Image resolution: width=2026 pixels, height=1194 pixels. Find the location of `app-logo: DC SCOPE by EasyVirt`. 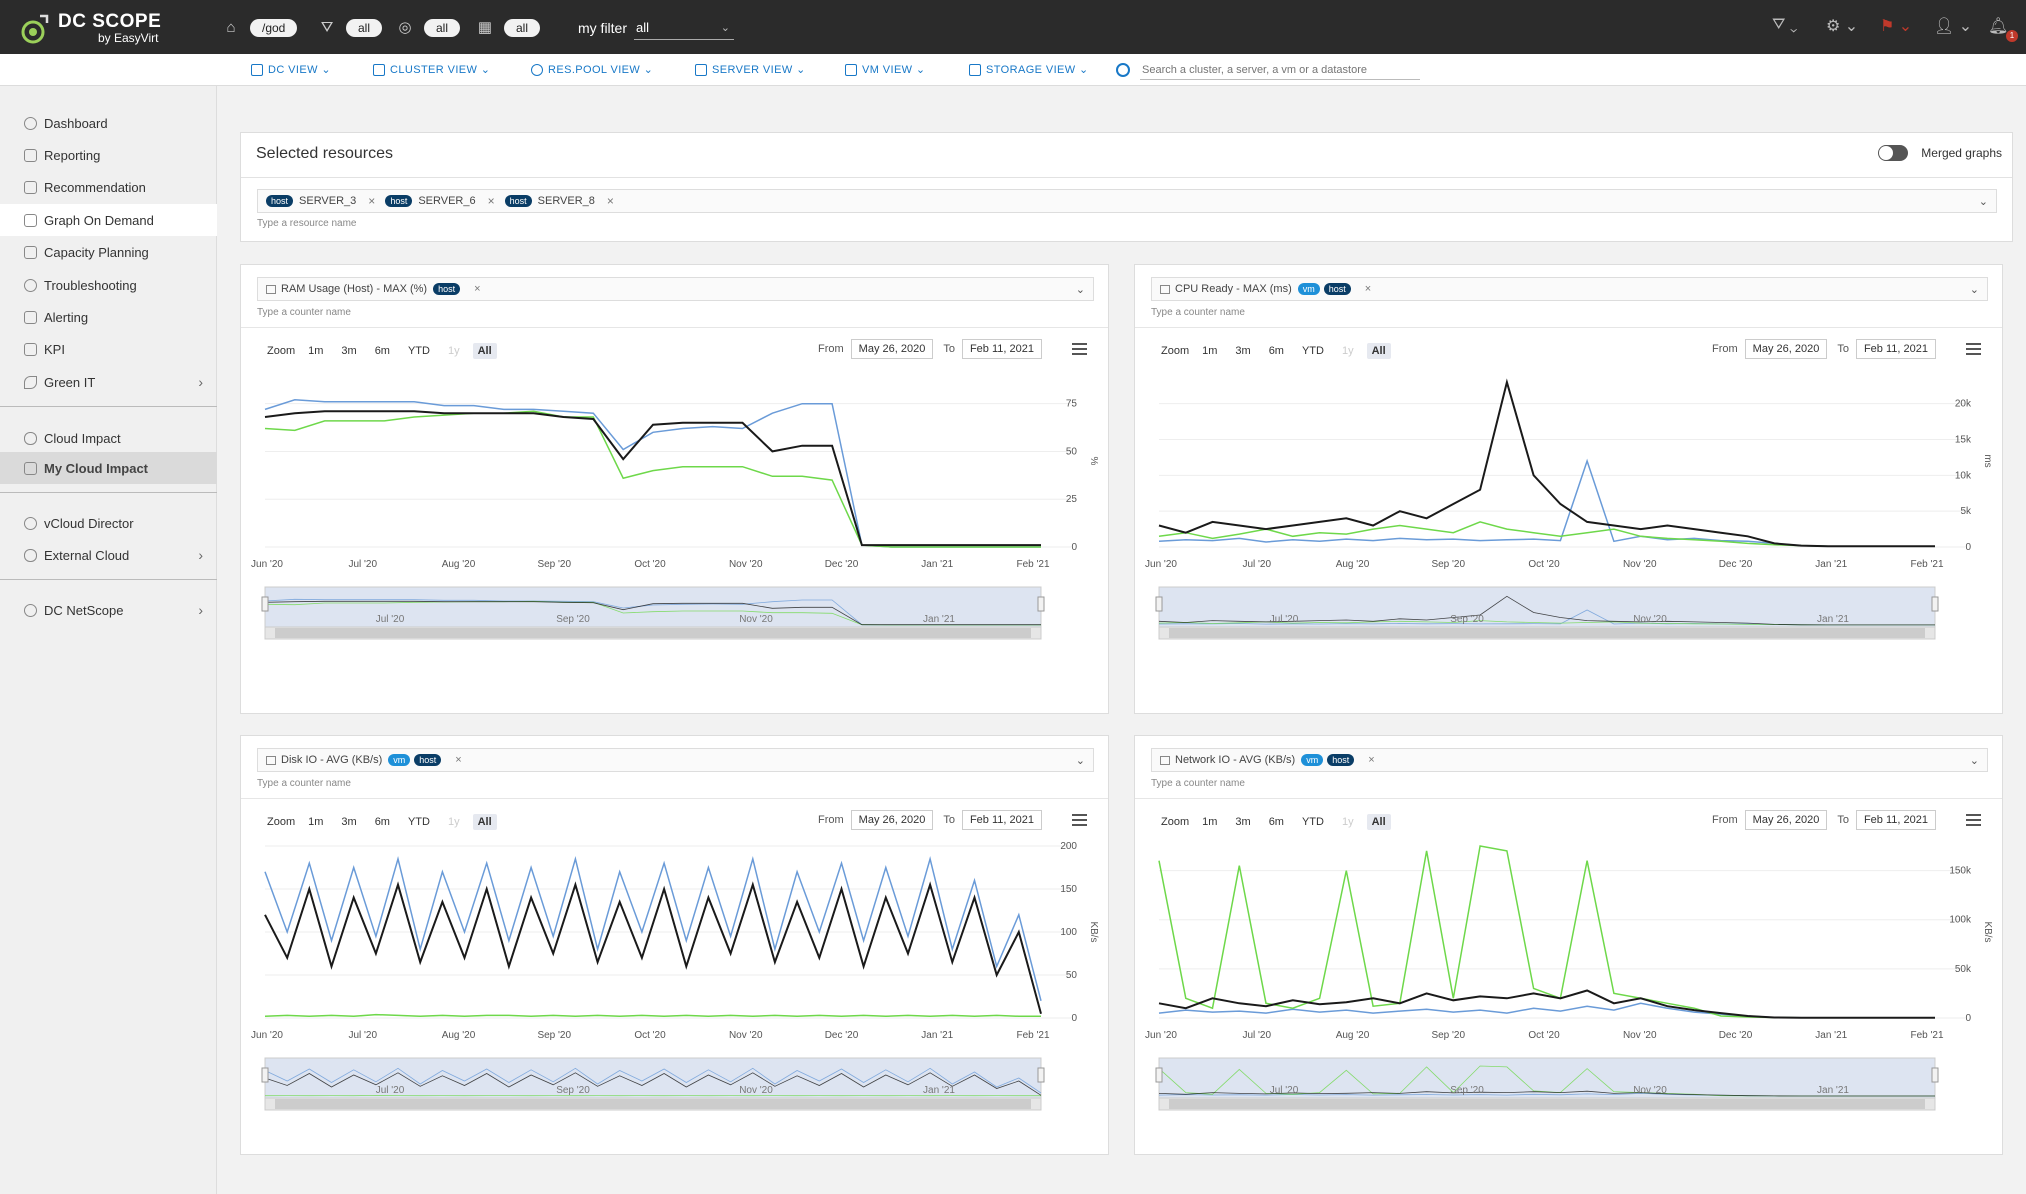

app-logo: DC SCOPE by EasyVirt is located at coordinates (90, 28).